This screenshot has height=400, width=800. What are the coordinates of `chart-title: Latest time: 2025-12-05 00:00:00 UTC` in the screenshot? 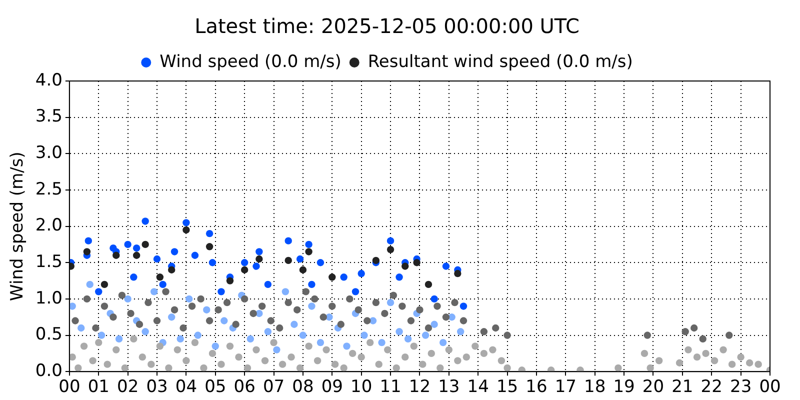 It's located at (387, 26).